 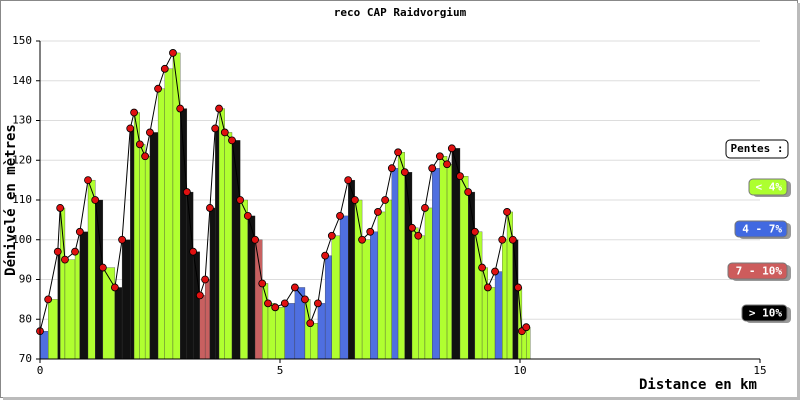 What do you see at coordinates (40, 370) in the screenshot?
I see `x-tick-label: 0` at bounding box center [40, 370].